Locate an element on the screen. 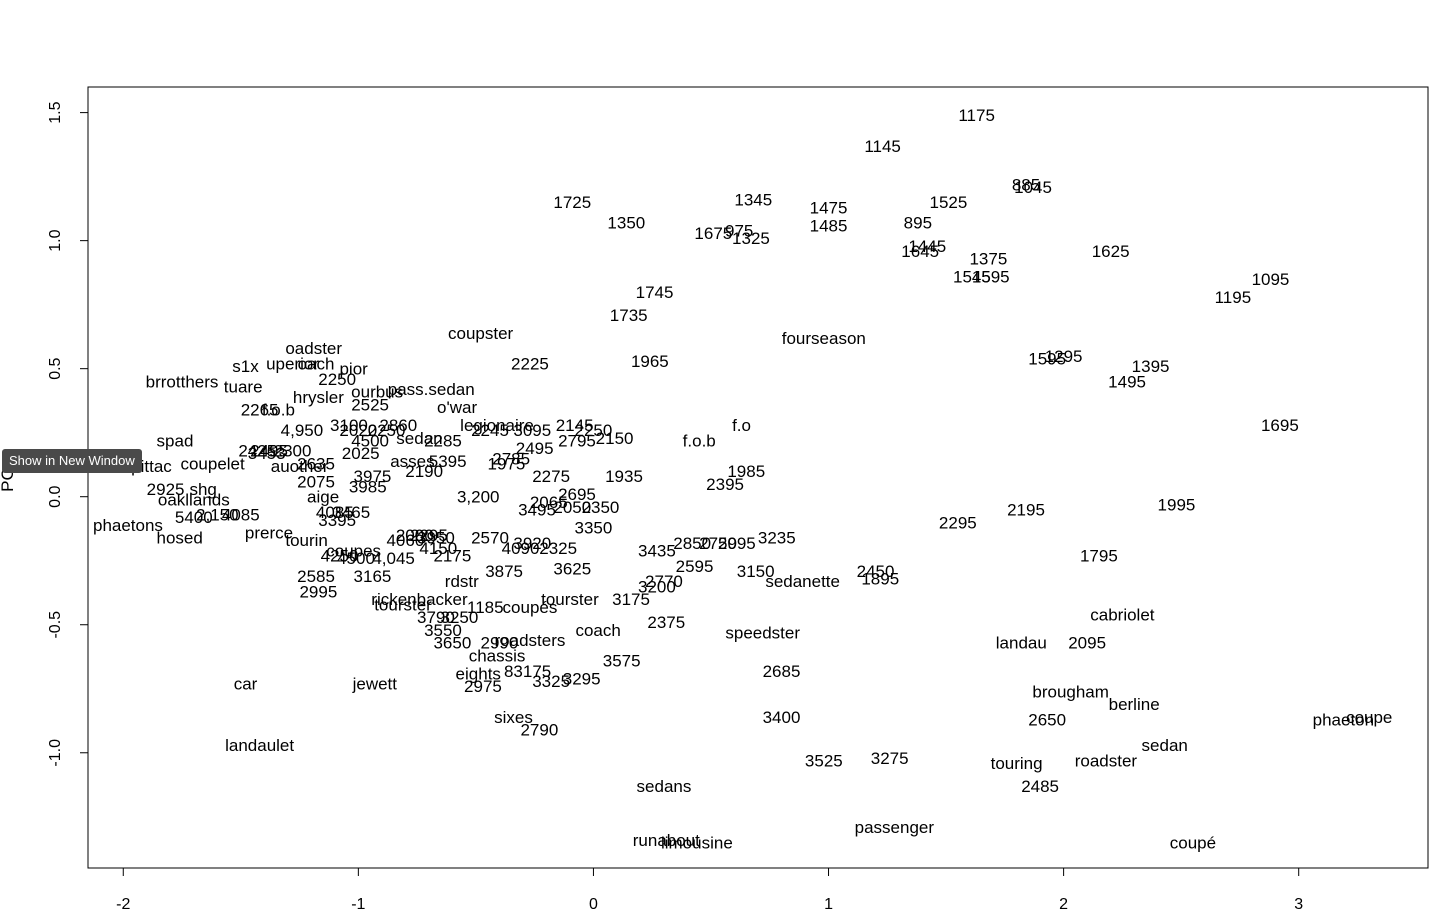 The height and width of the screenshot is (920, 1456). show-in-new-window-tooltip: Show in New Window is located at coordinates (72, 461).